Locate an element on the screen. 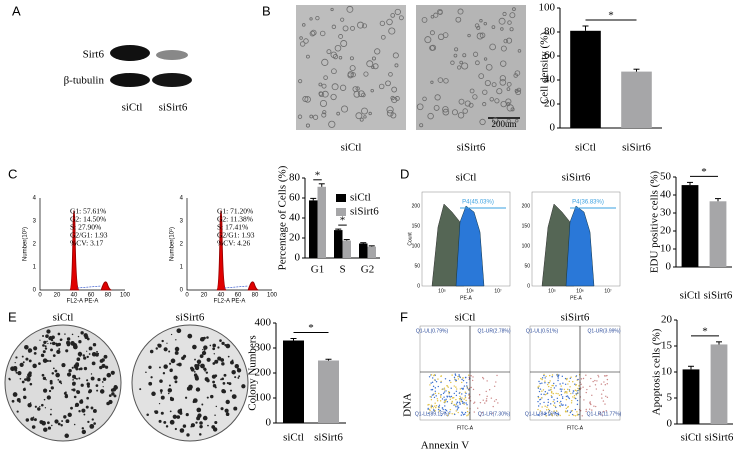 The height and width of the screenshot is (455, 737). blue-hist is located at coordinates (580, 246).